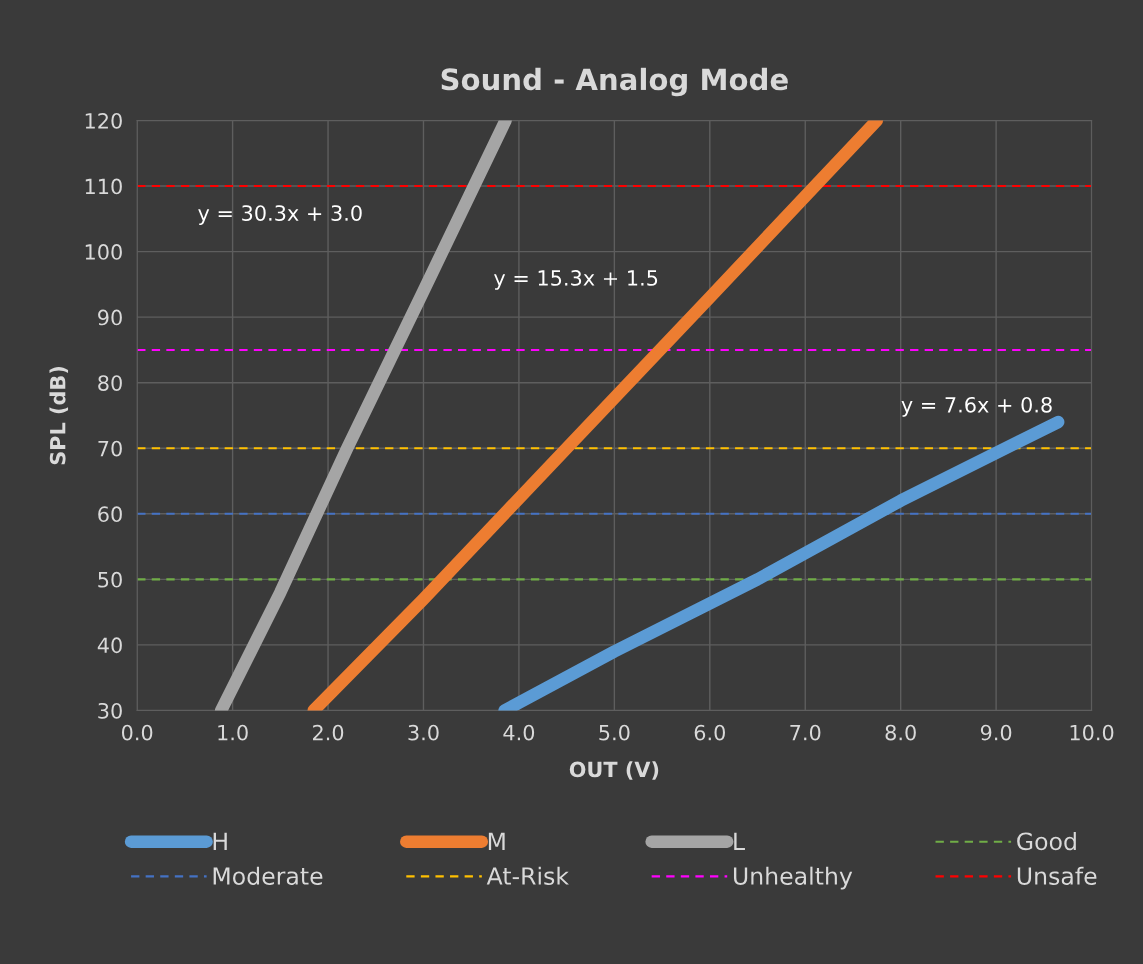 This screenshot has height=964, width=1143. What do you see at coordinates (900, 732) in the screenshot?
I see `x-tick-label: 8.0` at bounding box center [900, 732].